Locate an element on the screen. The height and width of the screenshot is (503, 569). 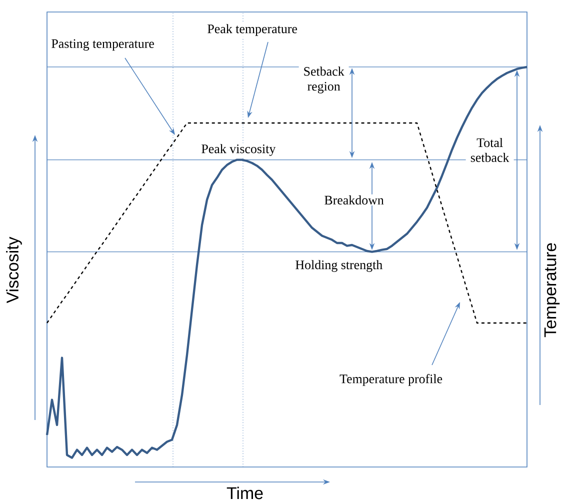
annotation: Peak viscosity is located at coordinates (239, 150).